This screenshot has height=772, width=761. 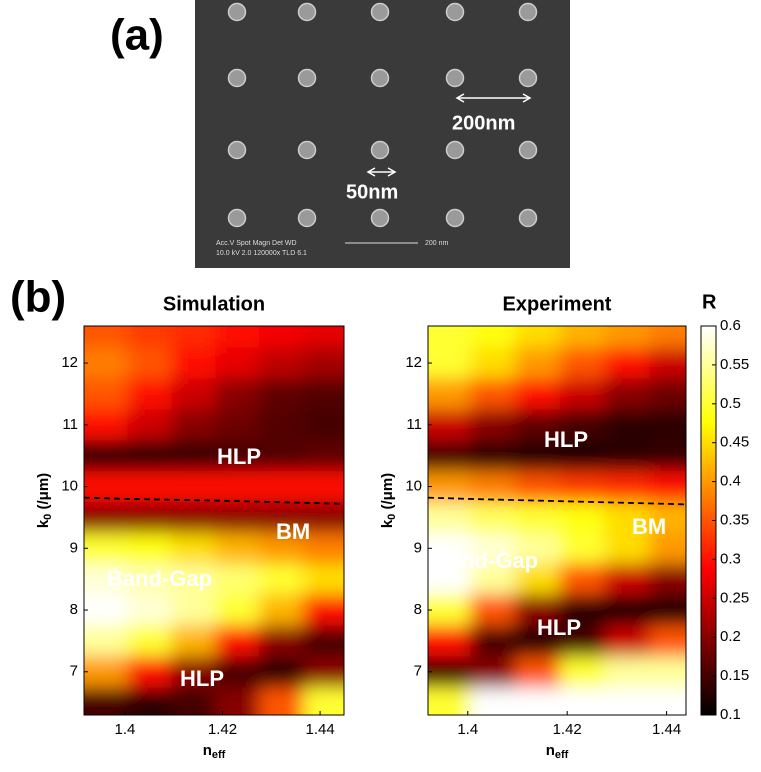 I want to click on colorbar-tick-label: 0.55, so click(x=734, y=364).